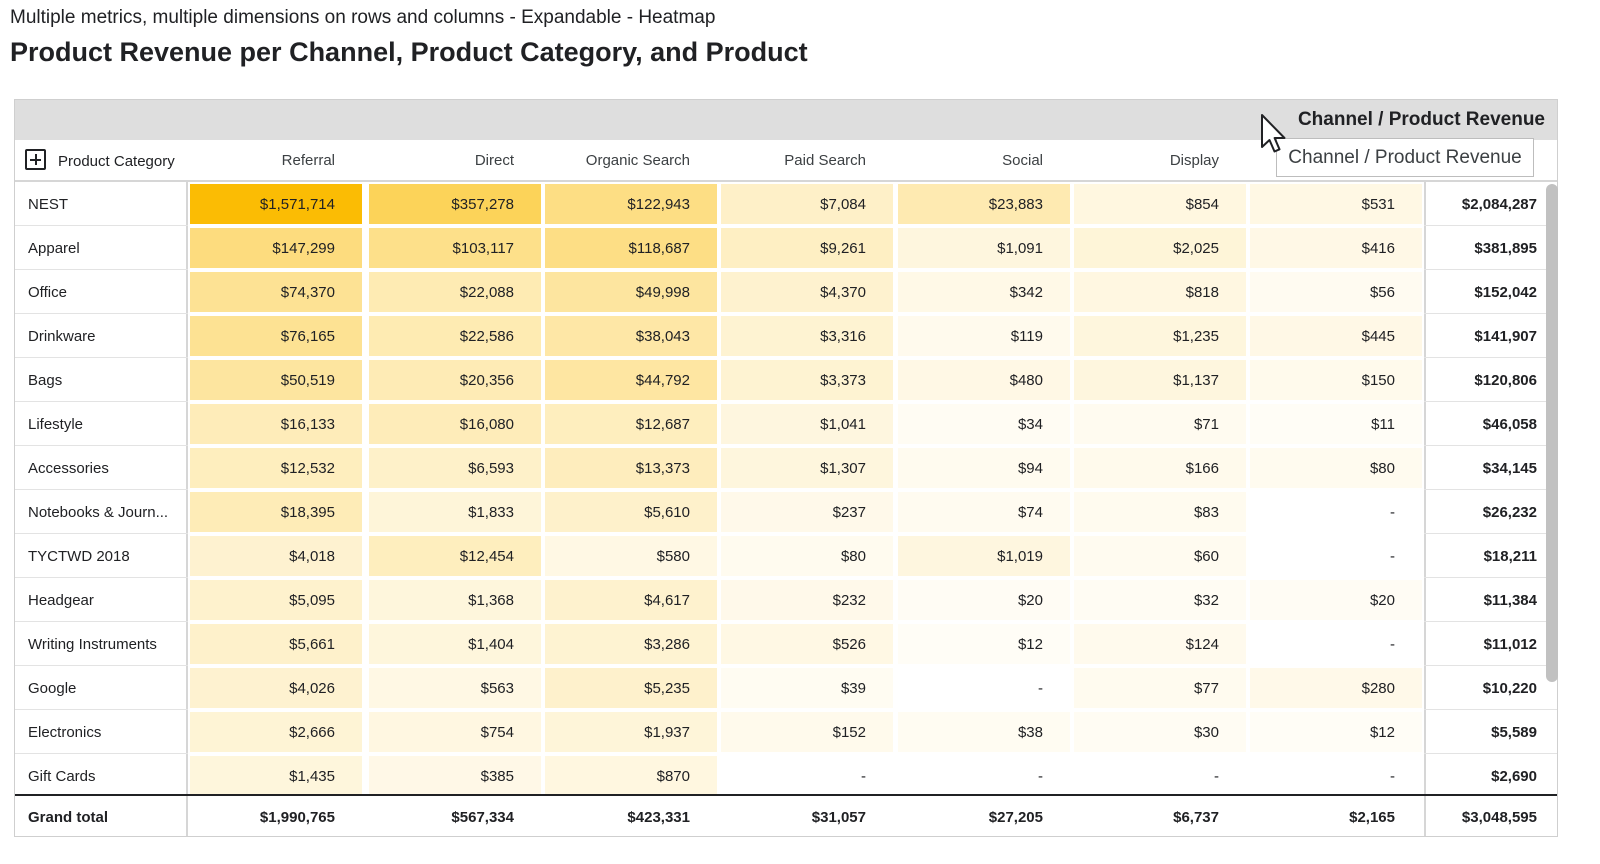 This screenshot has width=1600, height=864. What do you see at coordinates (276, 732) in the screenshot?
I see `heatmap-cell: $2,666` at bounding box center [276, 732].